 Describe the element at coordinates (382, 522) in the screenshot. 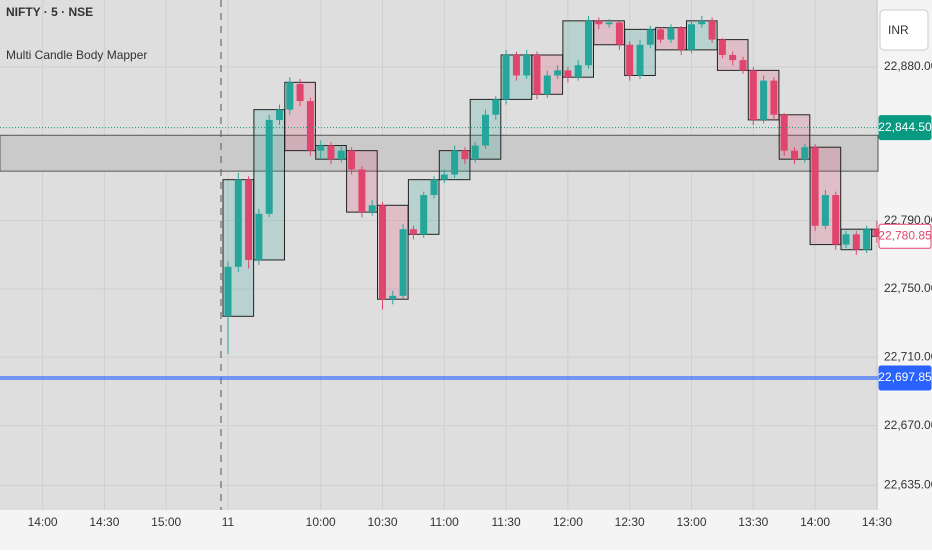

I see `x-tick-label: 10:30` at that location.